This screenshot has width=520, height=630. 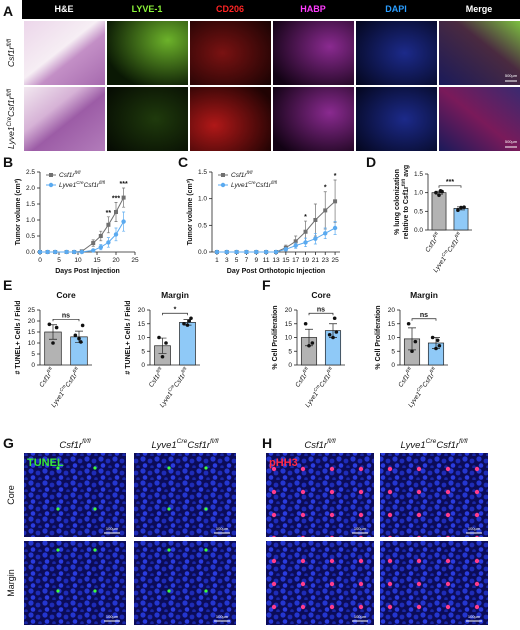 I want to click on y-tick-label: 0.5, so click(x=202, y=225).